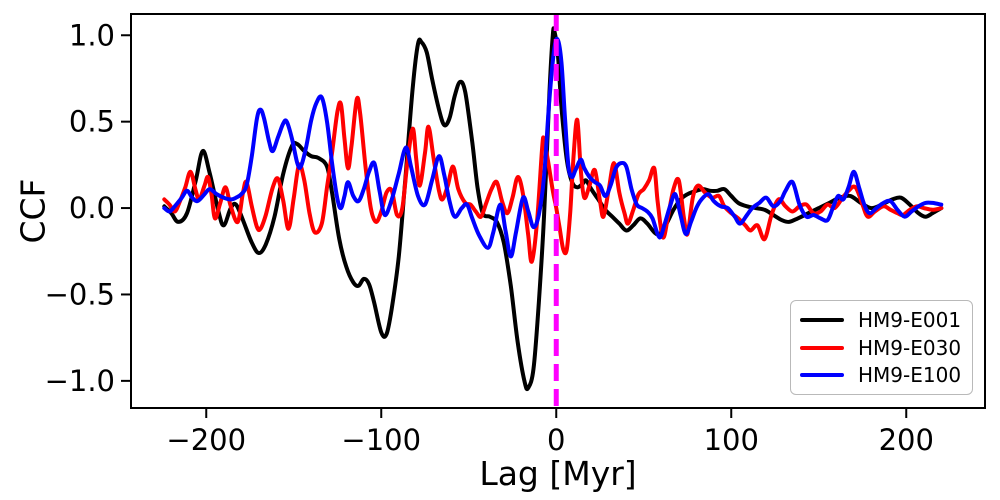 The image size is (1000, 500). Describe the element at coordinates (92, 122) in the screenshot. I see `y-tick-label: 0.5` at that location.